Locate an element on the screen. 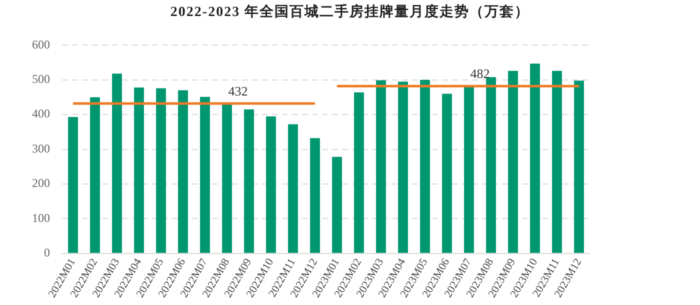 The image size is (700, 305). y-tick-label: 500 is located at coordinates (41, 79).